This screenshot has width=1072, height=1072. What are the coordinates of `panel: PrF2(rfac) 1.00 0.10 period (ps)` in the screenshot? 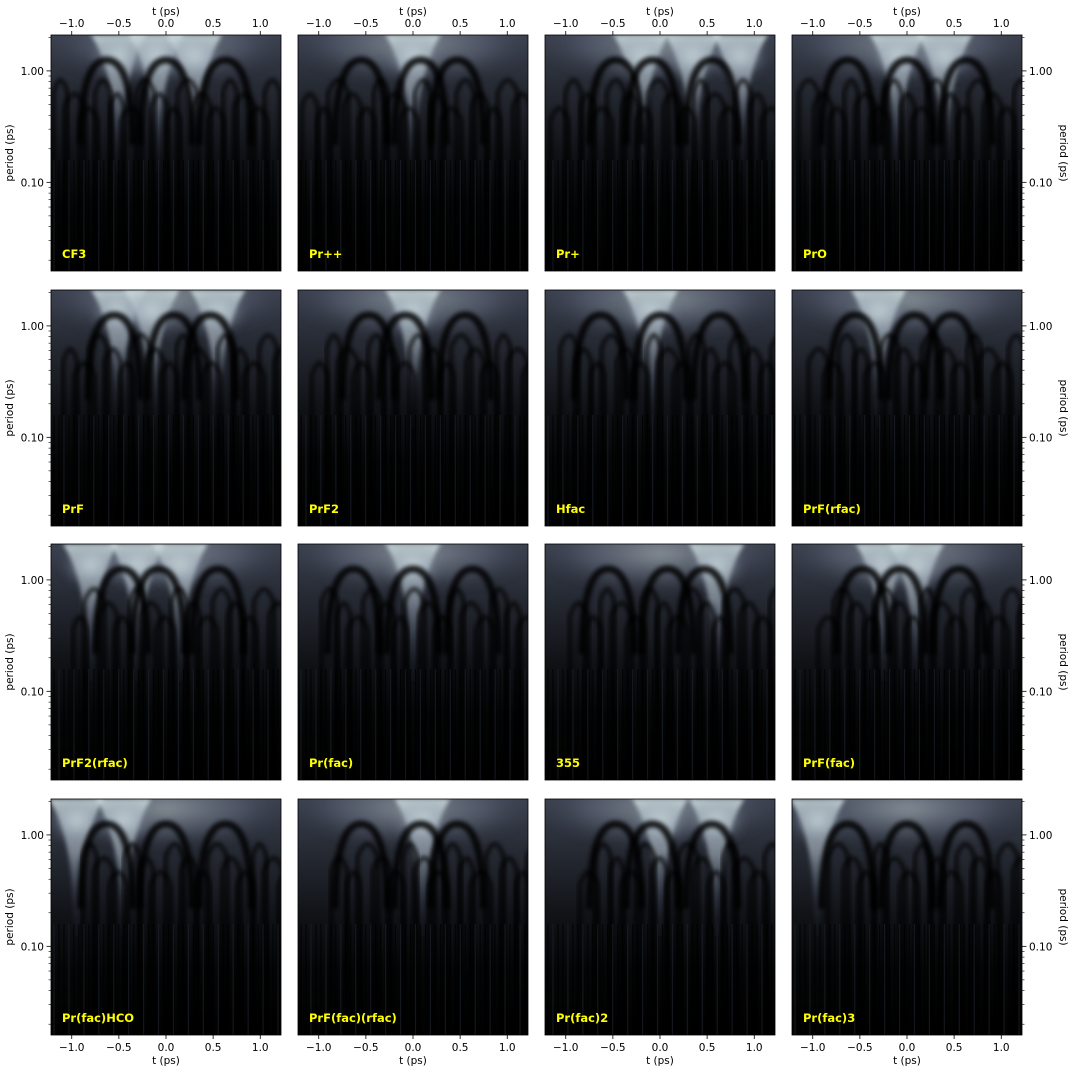 It's located at (143, 662).